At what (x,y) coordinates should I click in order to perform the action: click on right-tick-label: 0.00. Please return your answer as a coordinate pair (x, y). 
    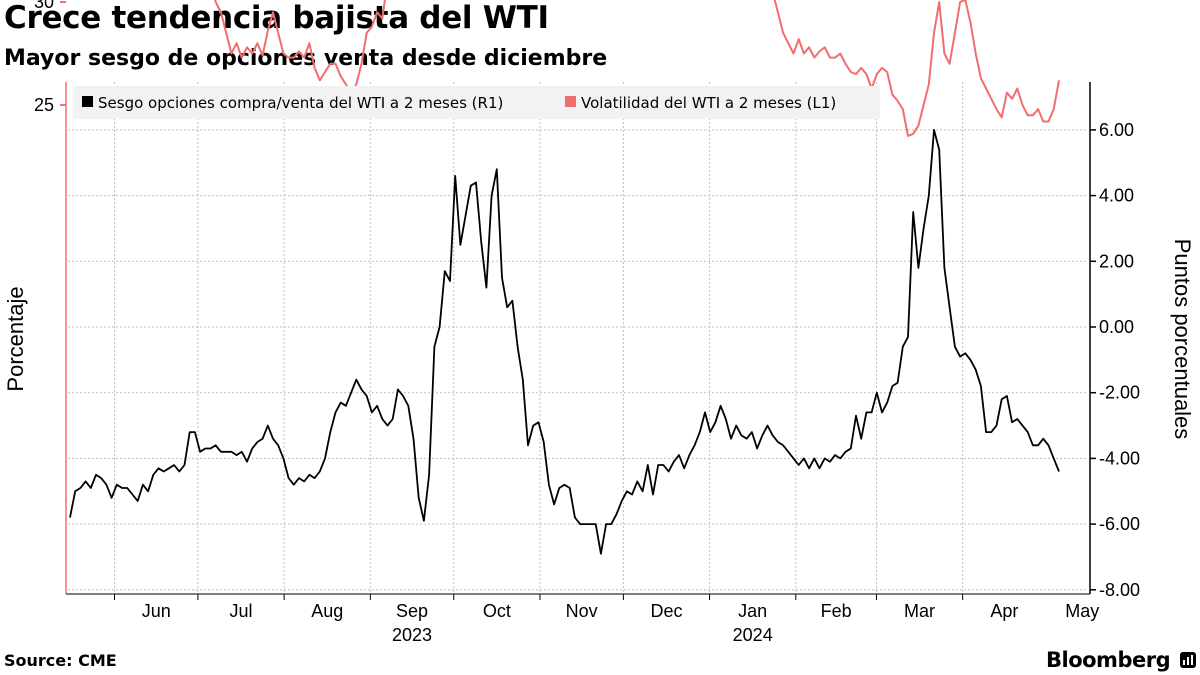
    Looking at the image, I should click on (1116, 327).